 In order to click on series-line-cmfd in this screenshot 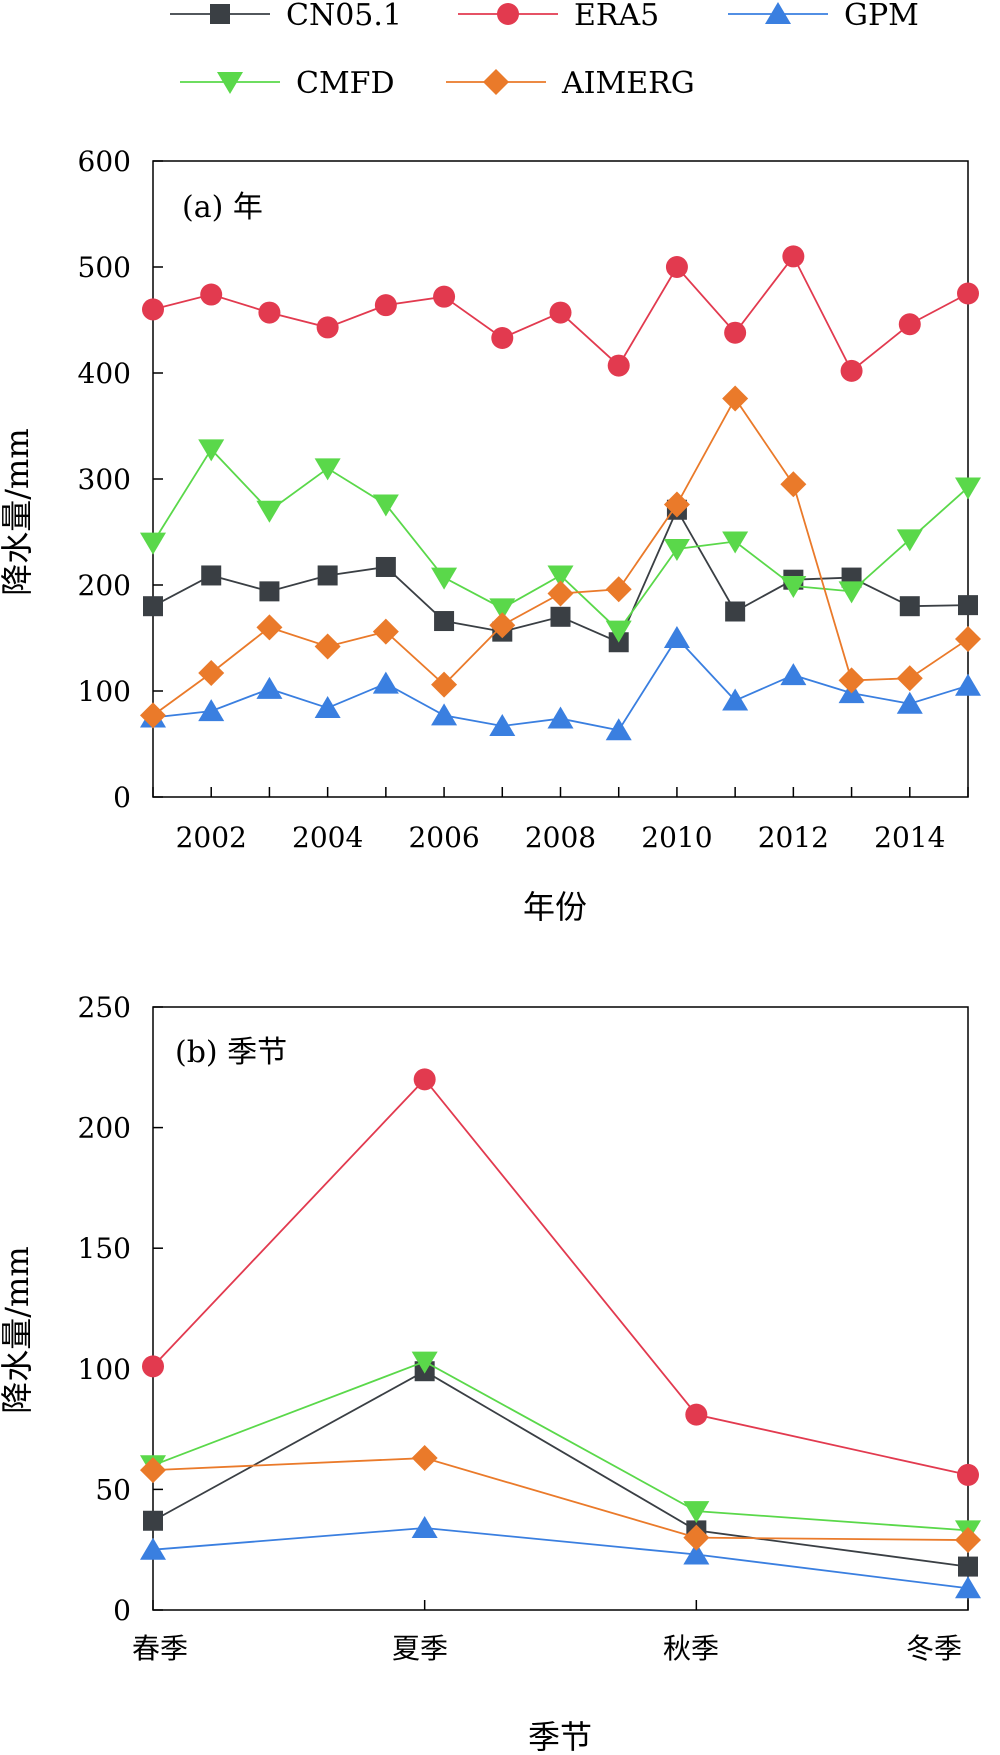, I will do `click(560, 1446)`.